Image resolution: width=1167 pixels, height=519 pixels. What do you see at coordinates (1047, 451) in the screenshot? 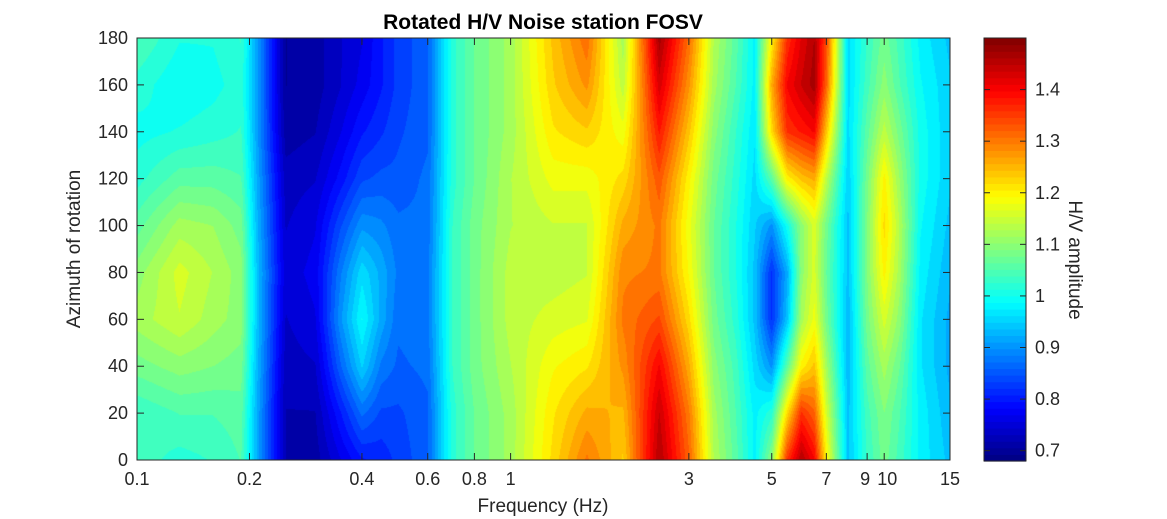
I see `colorbar-tick-label: 0.7` at bounding box center [1047, 451].